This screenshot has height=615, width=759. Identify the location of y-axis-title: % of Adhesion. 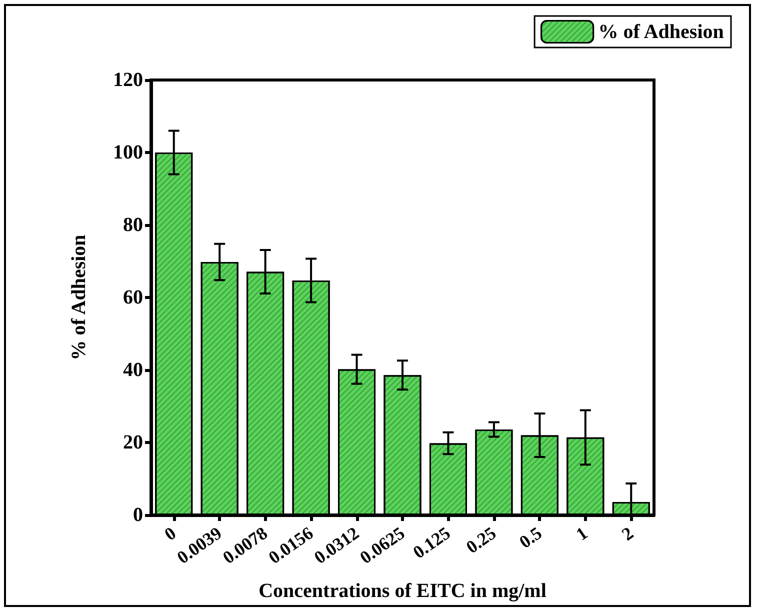
(79, 297).